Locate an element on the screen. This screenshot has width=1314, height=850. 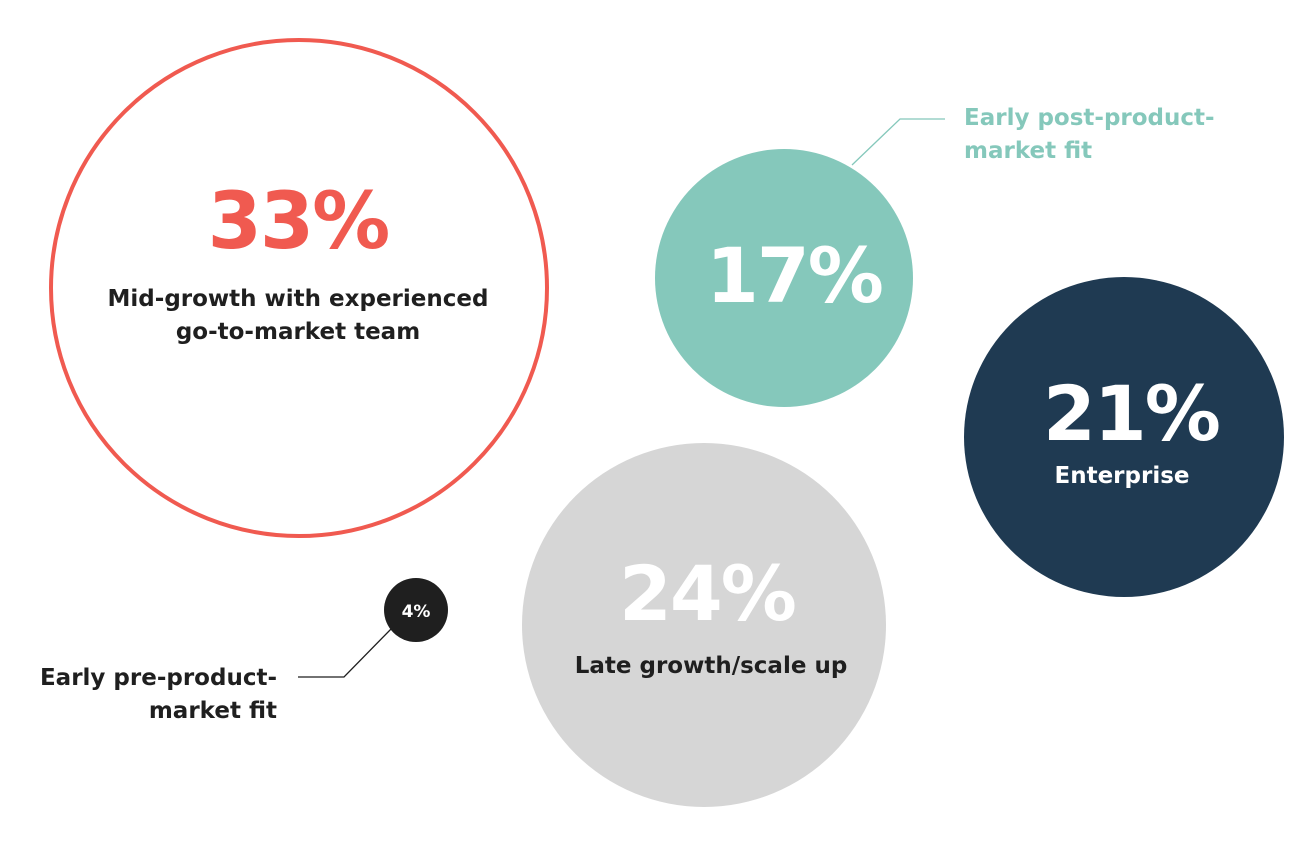
category-label-early-post-pmf-line-1: Early post-product- is located at coordinates (1089, 118).